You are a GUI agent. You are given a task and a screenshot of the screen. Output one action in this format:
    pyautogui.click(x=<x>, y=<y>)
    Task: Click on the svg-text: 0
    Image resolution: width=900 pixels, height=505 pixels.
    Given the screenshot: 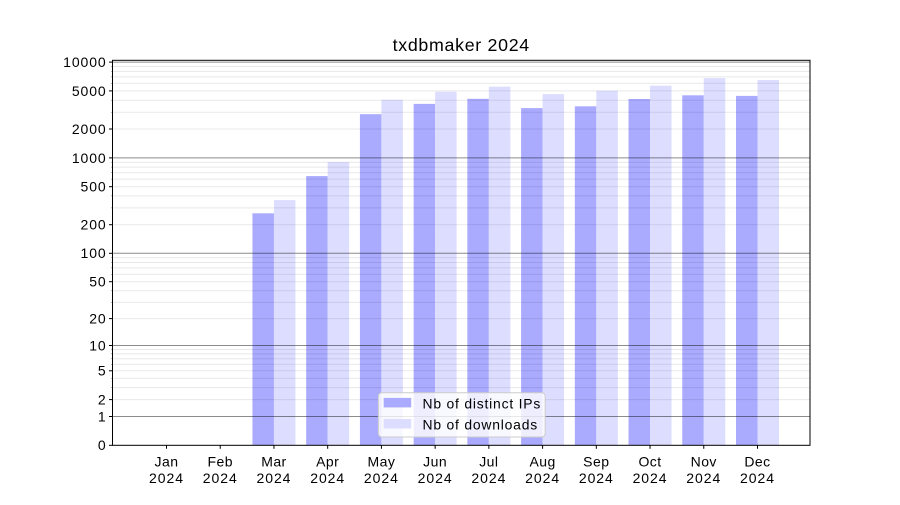 What is the action you would take?
    pyautogui.click(x=102, y=445)
    